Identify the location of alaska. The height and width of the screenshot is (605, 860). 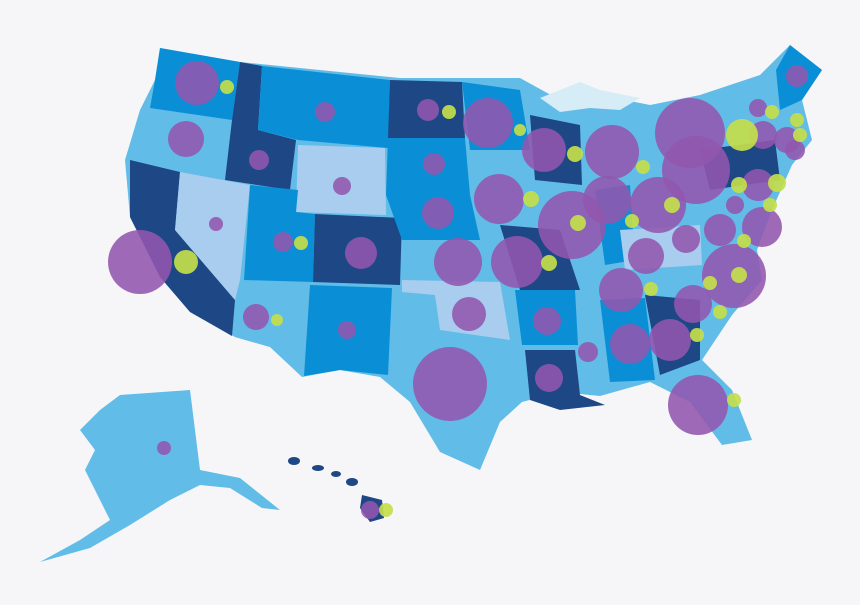
(160, 476).